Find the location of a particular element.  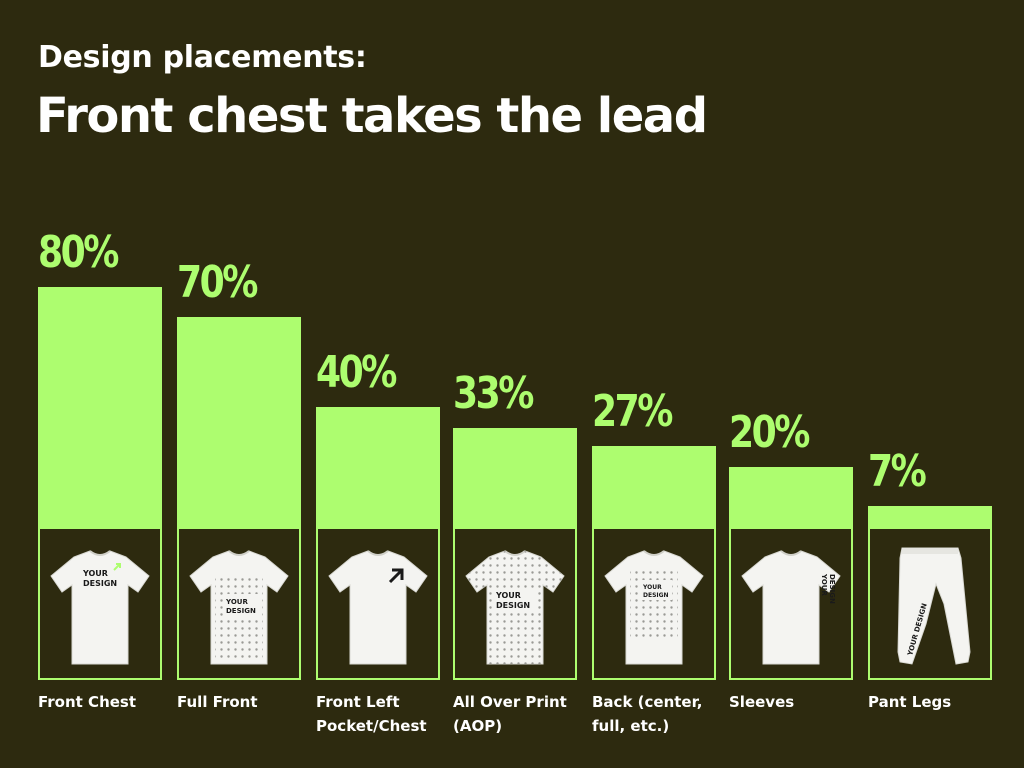

value-label: 40% is located at coordinates (356, 373).